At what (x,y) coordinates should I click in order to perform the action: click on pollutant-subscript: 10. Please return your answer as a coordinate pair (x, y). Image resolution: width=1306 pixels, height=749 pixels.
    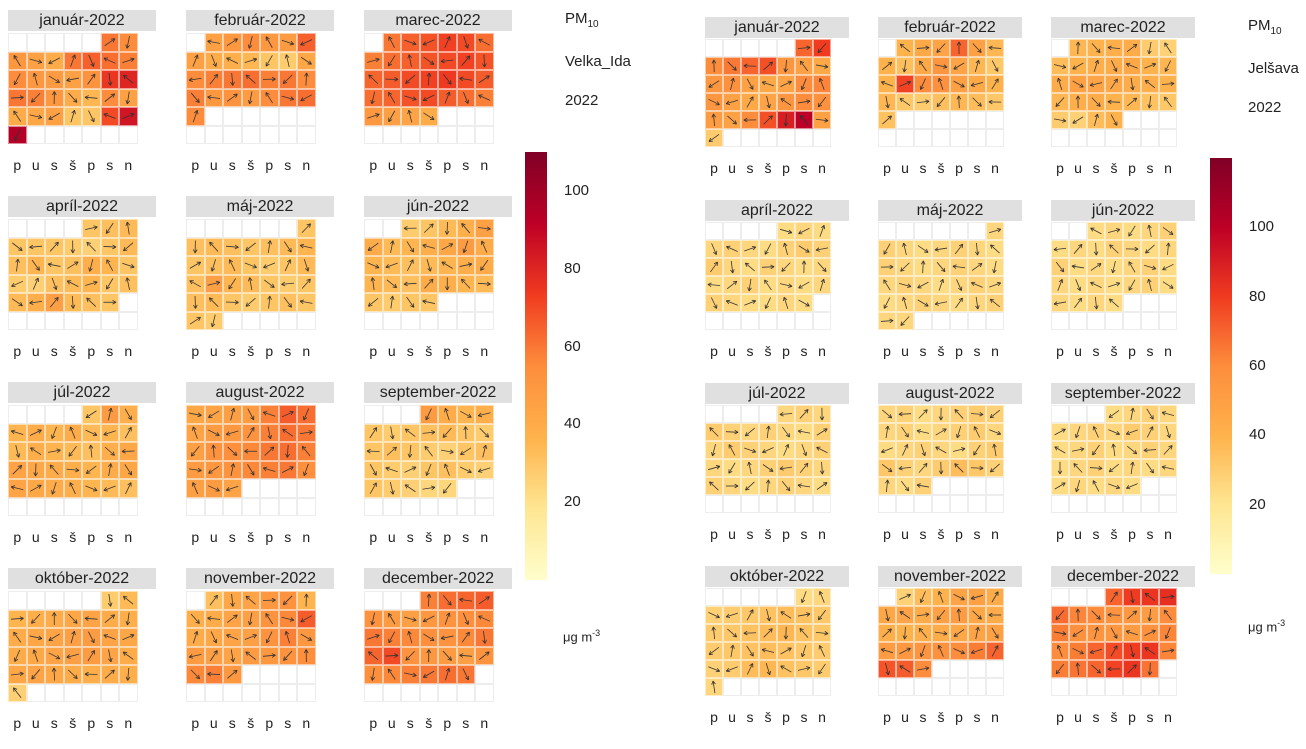
    Looking at the image, I should click on (1276, 31).